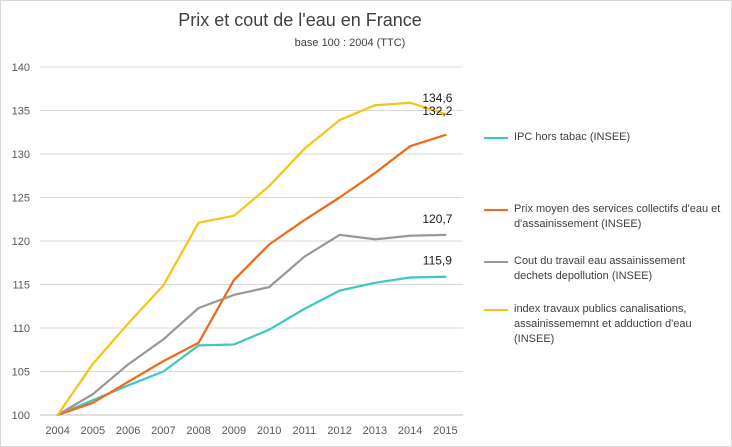 The height and width of the screenshot is (447, 732). Describe the element at coordinates (572, 137) in the screenshot. I see `legend-label: IPC hors tabac (INSEE)` at that location.